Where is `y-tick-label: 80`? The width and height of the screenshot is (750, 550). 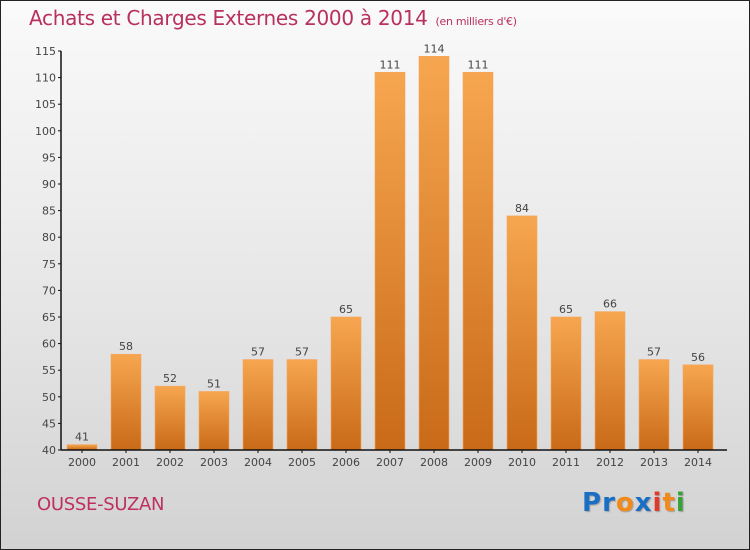
y-tick-label: 80 is located at coordinates (49, 237).